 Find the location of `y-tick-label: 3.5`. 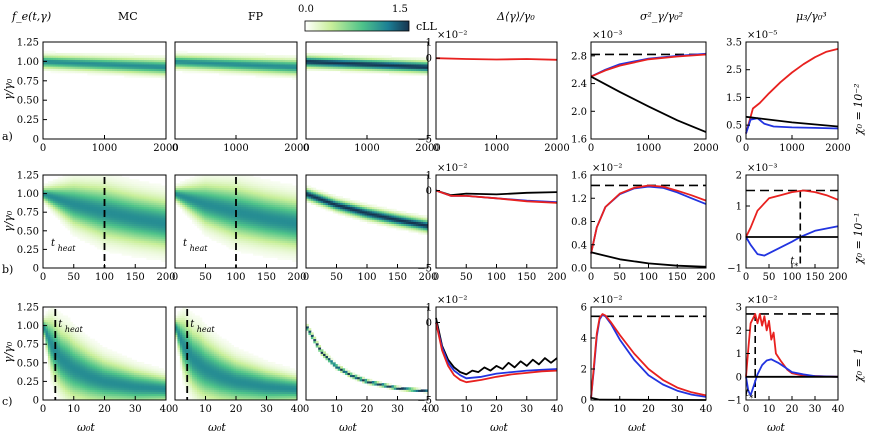

y-tick-label: 3.5 is located at coordinates (734, 43).